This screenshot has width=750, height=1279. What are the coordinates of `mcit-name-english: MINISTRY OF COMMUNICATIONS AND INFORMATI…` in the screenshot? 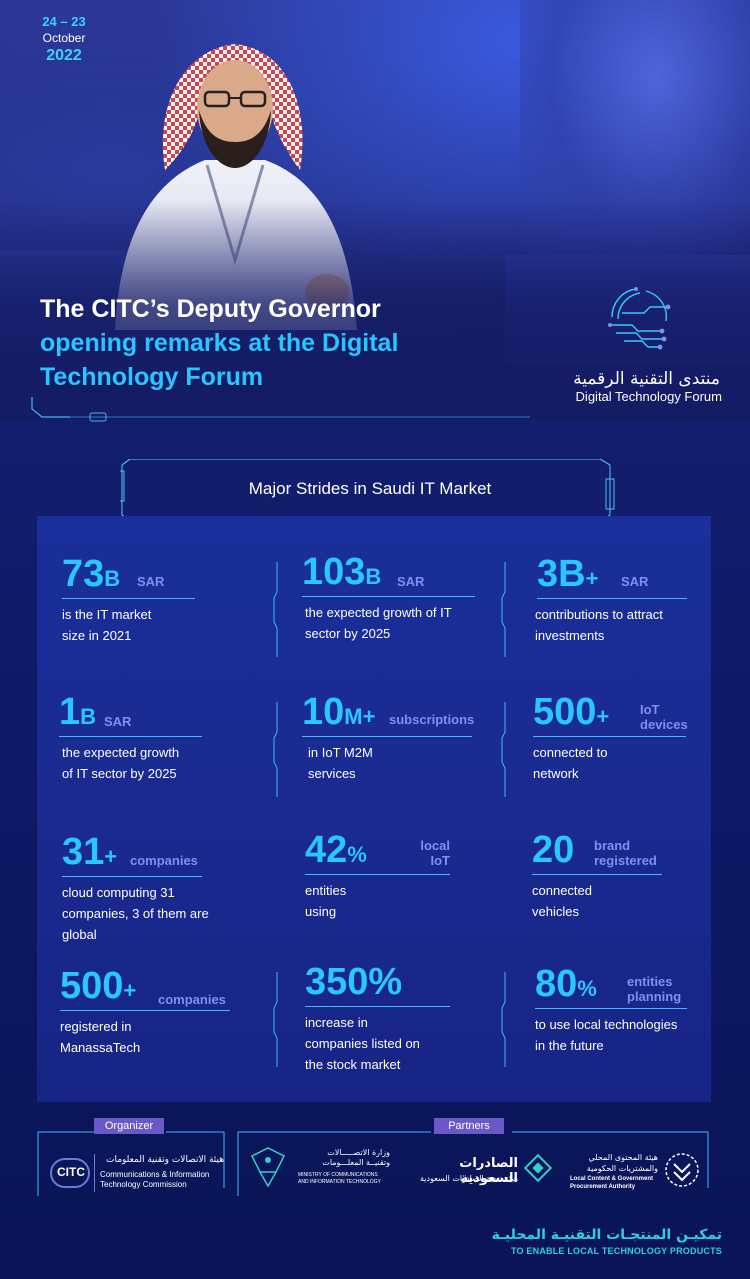 It's located at (339, 1178).